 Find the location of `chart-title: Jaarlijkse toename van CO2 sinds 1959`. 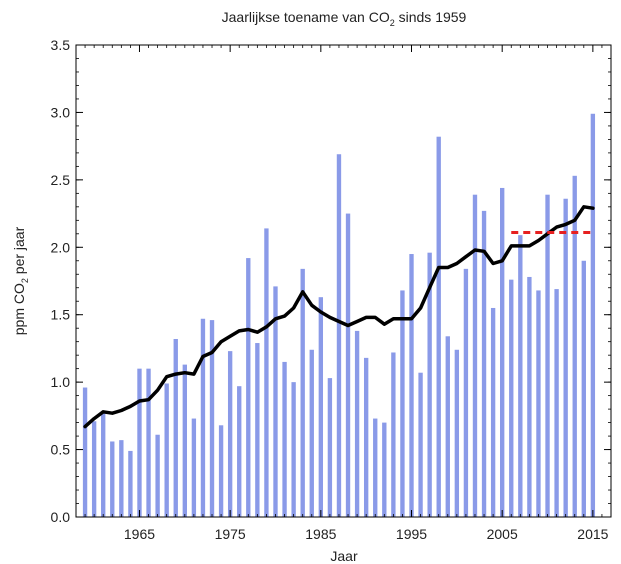

chart-title: Jaarlijkse toename van CO2 sinds 1959 is located at coordinates (344, 18).